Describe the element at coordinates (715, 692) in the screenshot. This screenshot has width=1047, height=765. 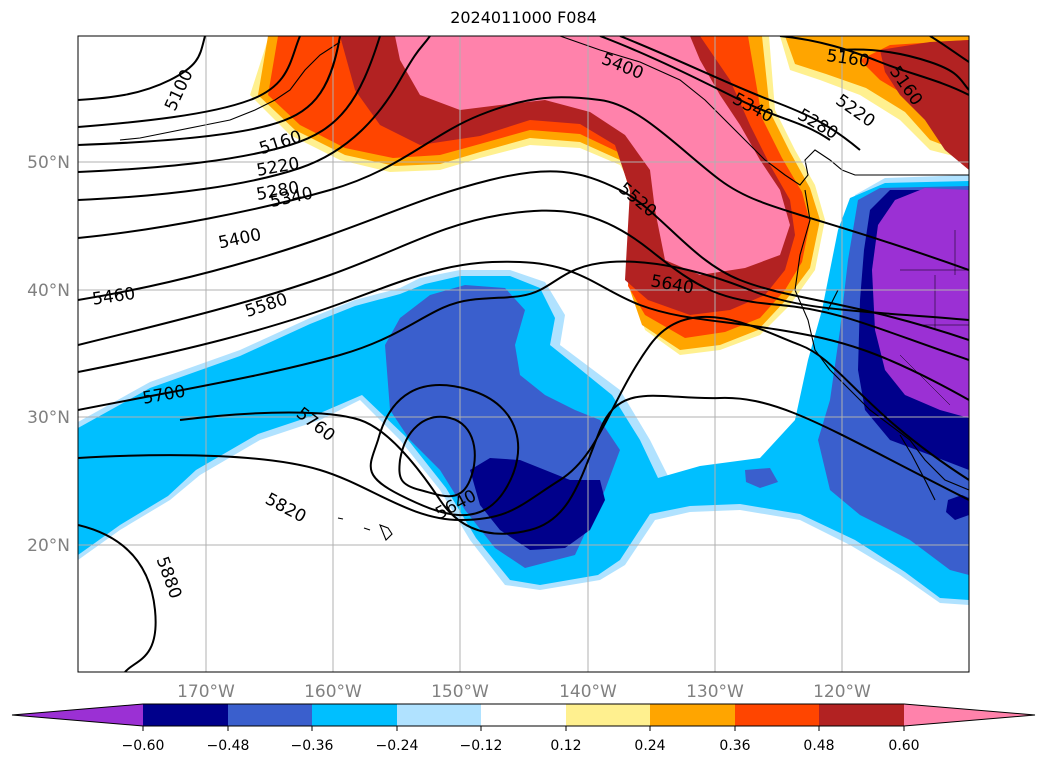
I see `lon-label: 130°W` at that location.